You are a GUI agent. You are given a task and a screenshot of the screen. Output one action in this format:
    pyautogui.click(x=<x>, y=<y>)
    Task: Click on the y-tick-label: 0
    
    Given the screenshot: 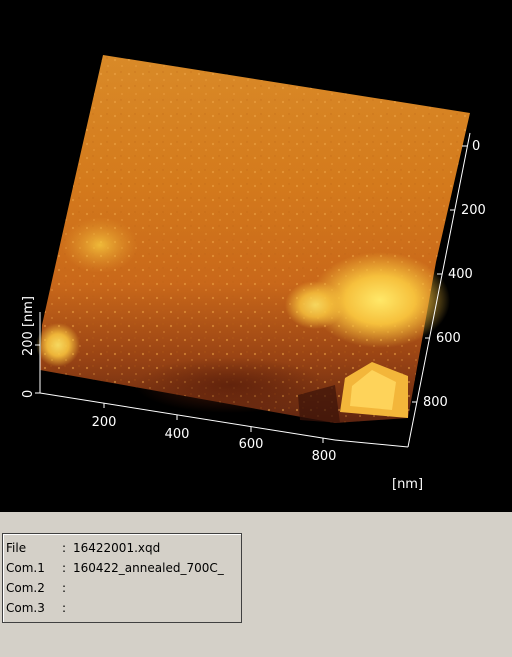 What is the action you would take?
    pyautogui.click(x=476, y=146)
    